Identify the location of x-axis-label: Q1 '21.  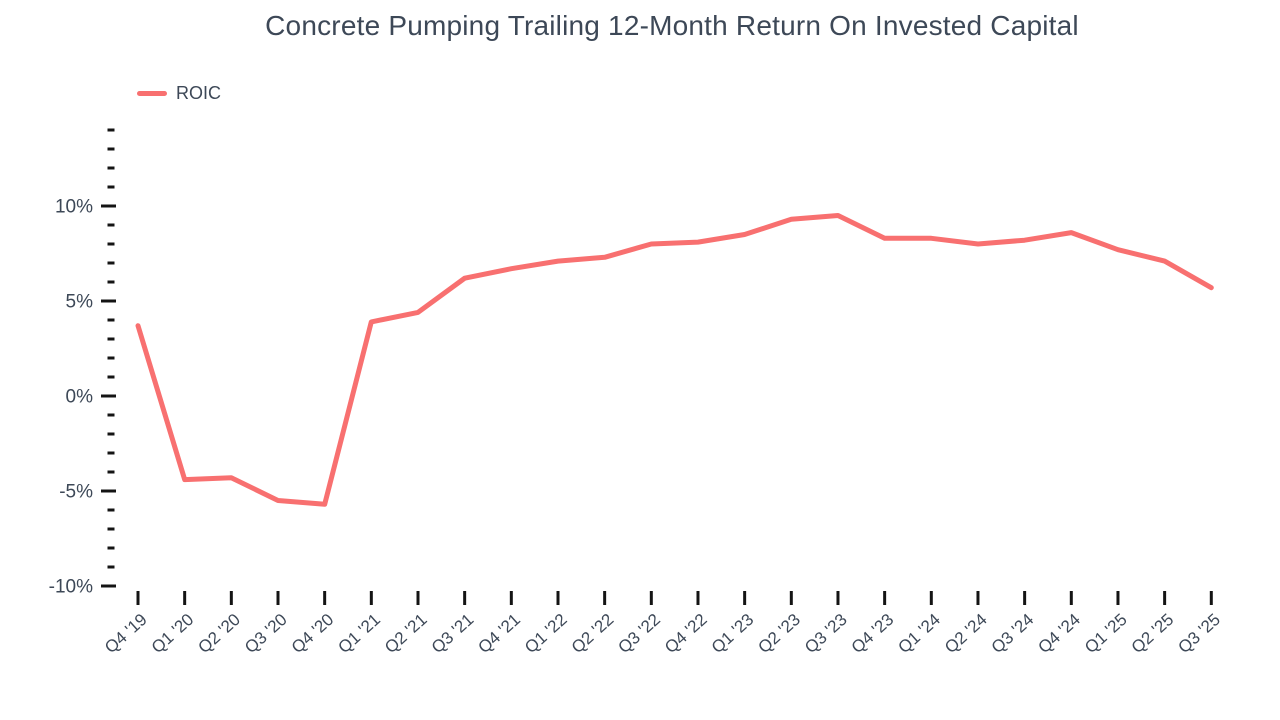
(359, 633).